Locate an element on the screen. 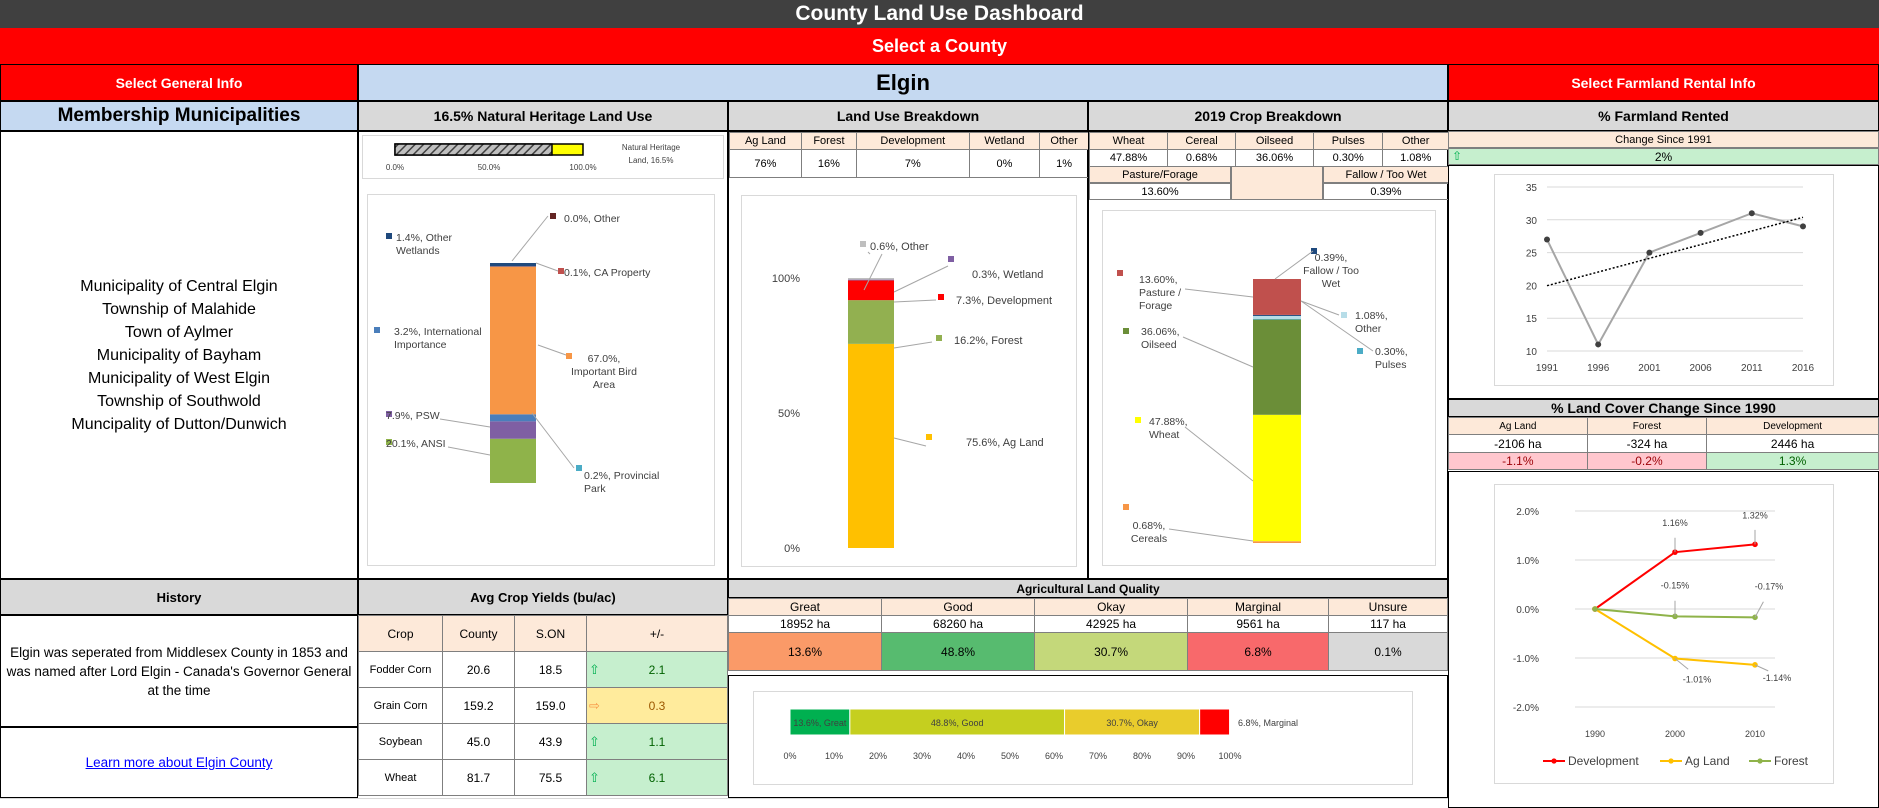 This screenshot has height=808, width=1879. yields-son: 75.5 is located at coordinates (550, 777).